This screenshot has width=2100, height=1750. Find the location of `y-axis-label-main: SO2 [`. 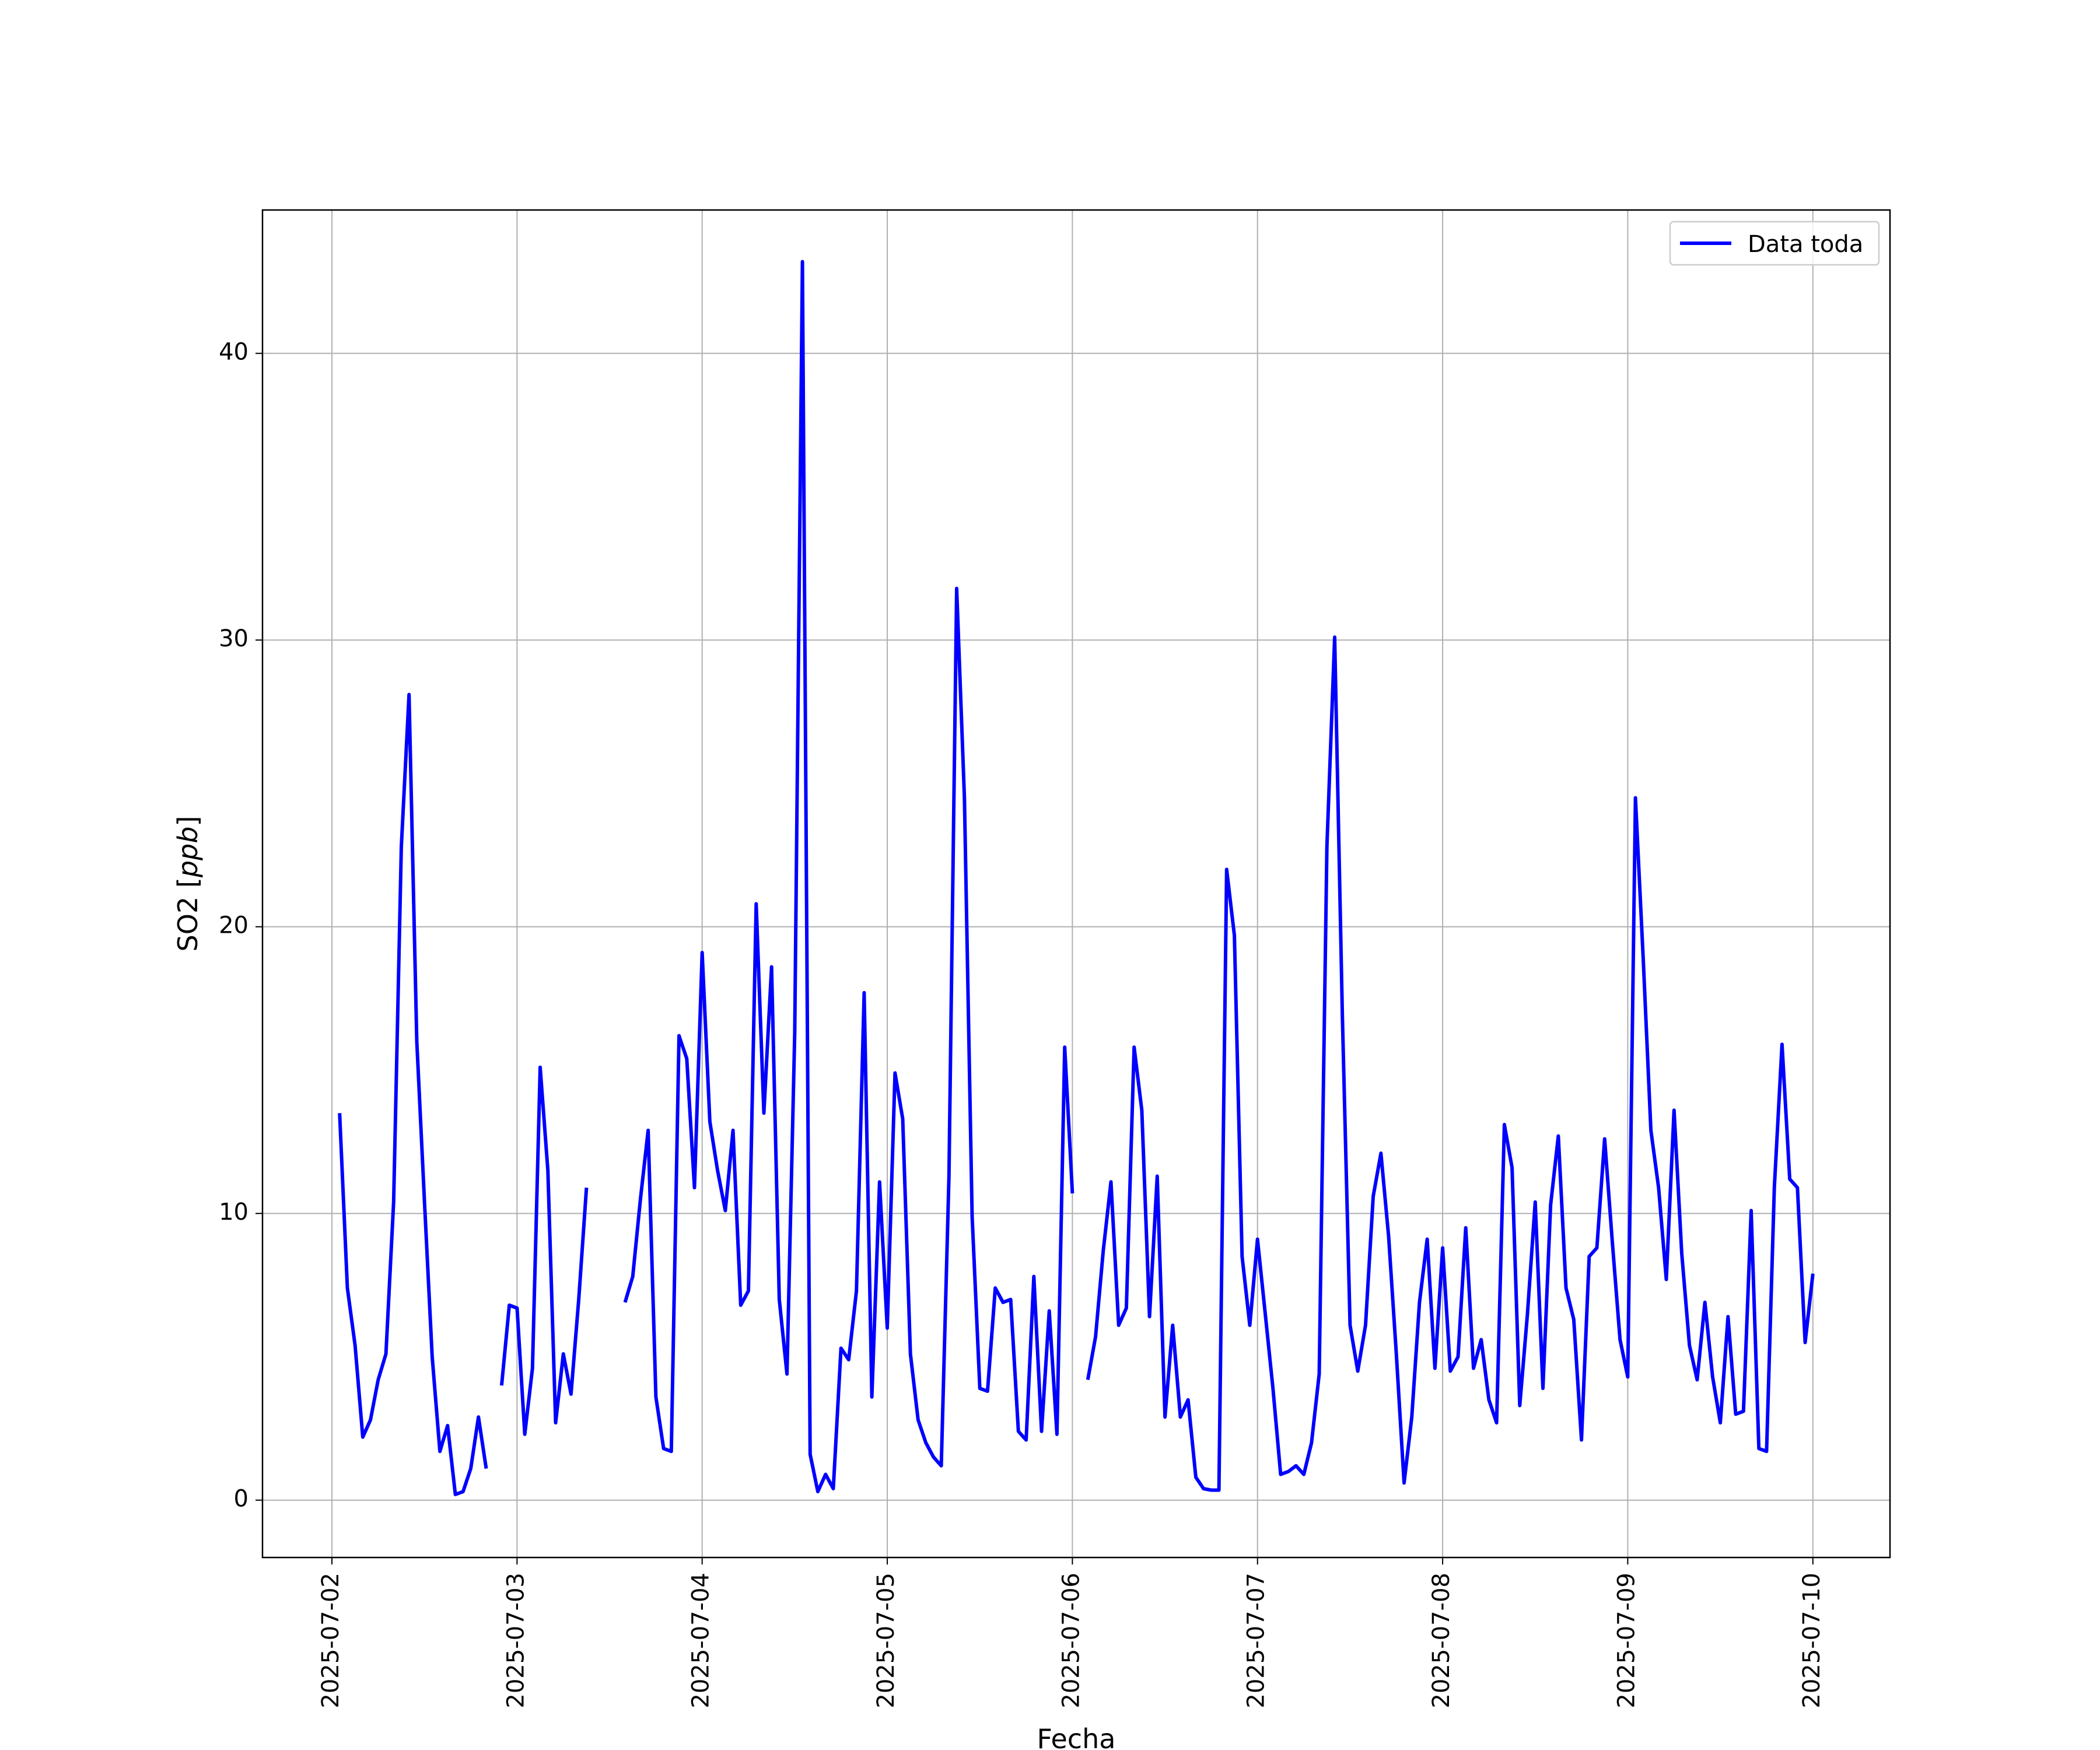

y-axis-label-main: SO2 [ is located at coordinates (188, 914).